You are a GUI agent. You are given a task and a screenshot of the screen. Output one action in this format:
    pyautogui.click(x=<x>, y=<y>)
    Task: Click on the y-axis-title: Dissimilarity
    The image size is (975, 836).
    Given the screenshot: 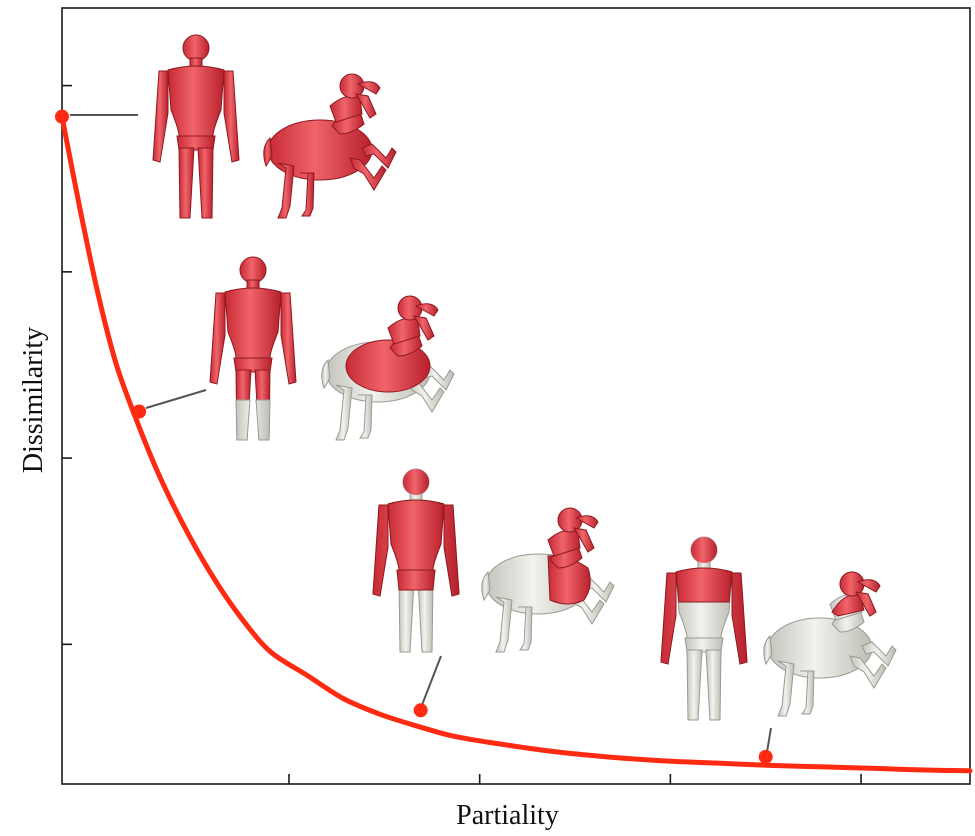 What is the action you would take?
    pyautogui.click(x=33, y=400)
    